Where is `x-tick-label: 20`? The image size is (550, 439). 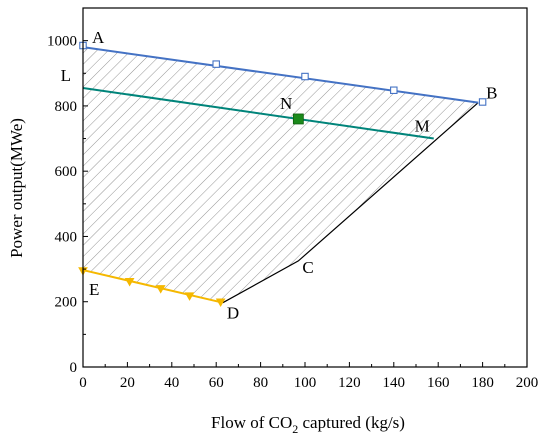 x-tick-label: 20 is located at coordinates (127, 383).